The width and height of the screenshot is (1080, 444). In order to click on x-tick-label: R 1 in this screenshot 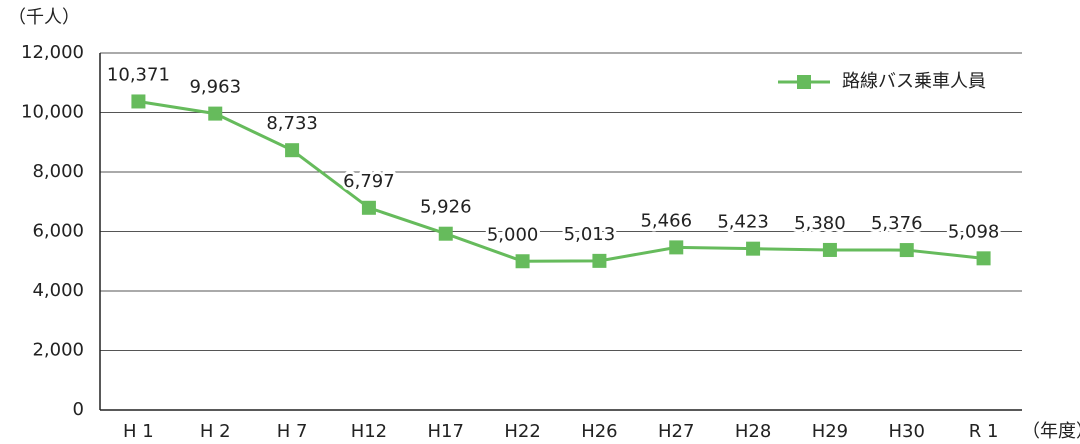, I will do `click(984, 431)`.